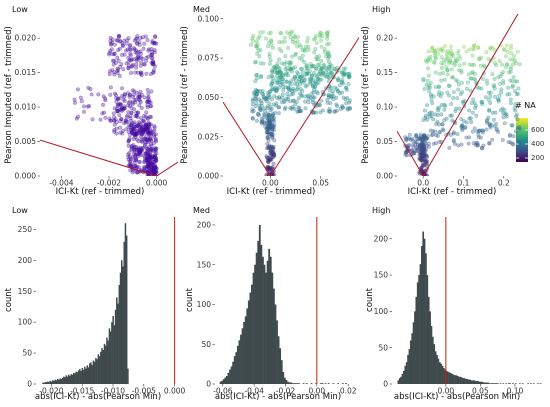 This screenshot has width=550, height=407. Describe the element at coordinates (204, 225) in the screenshot. I see `y-tick-label: 200` at that location.